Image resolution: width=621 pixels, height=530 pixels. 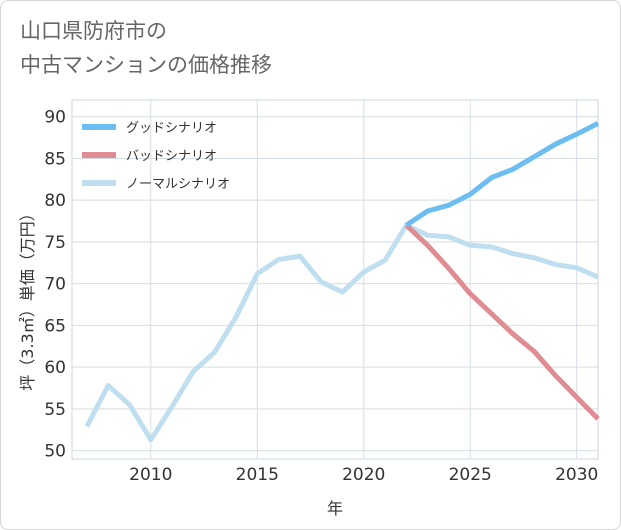 I want to click on y-tick-label: 50, so click(x=55, y=452).